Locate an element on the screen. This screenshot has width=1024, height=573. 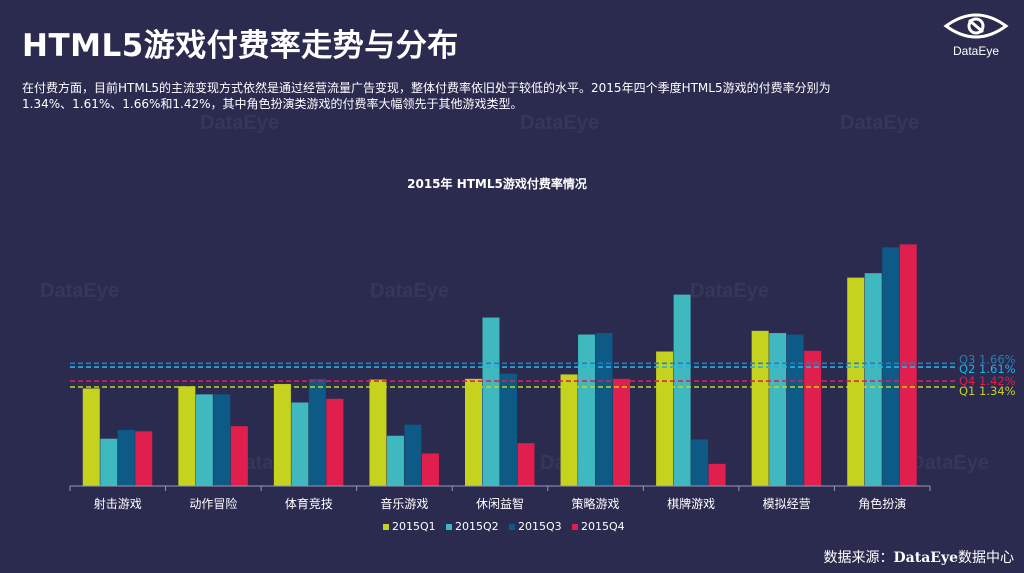
source-brand: DataEye is located at coordinates (925, 558).